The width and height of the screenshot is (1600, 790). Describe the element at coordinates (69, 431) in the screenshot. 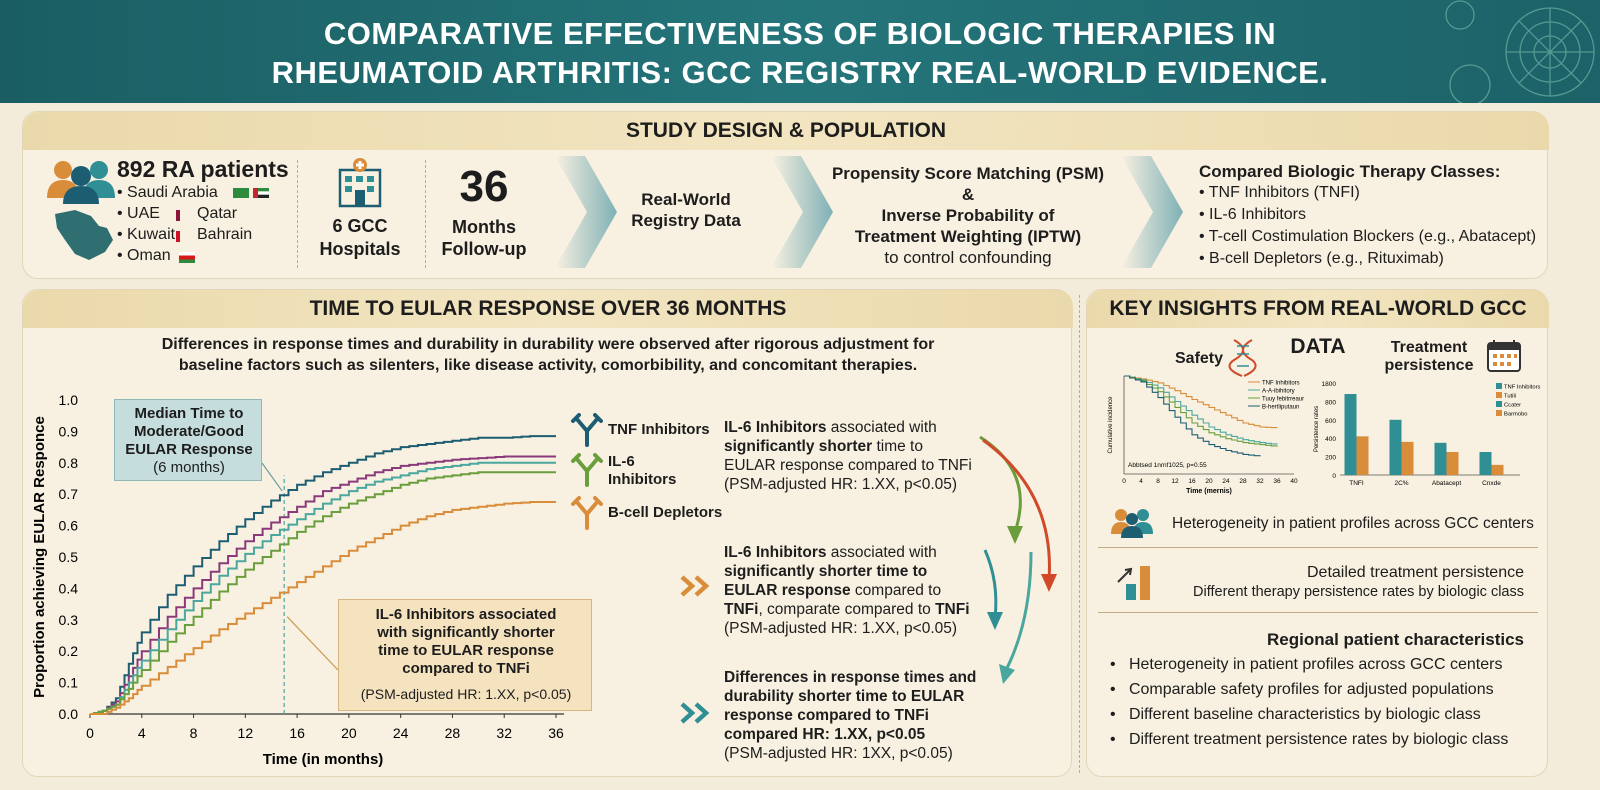

I see `y-tick-label: 0.9` at that location.